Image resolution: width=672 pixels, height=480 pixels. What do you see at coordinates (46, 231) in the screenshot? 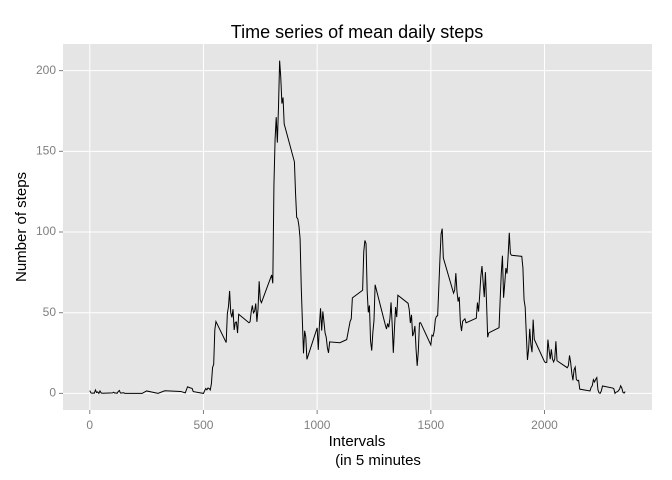
I see `y-tick-label: 100` at bounding box center [46, 231].